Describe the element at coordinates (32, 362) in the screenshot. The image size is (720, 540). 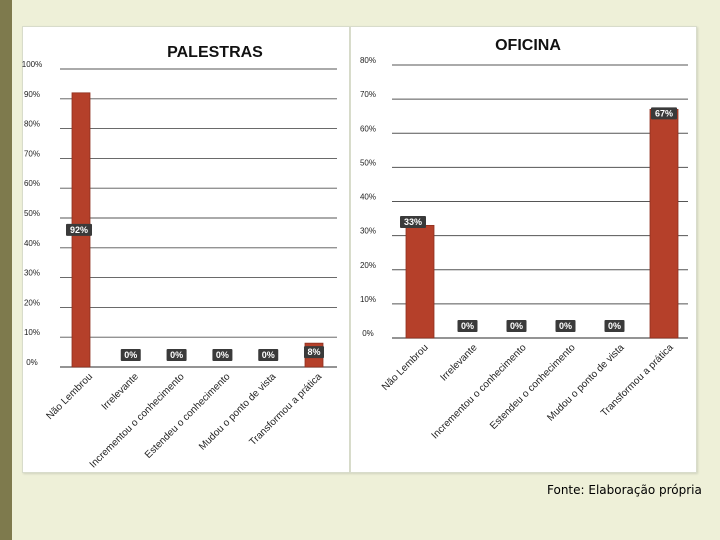
I see `palestras-y-tick-label: 0%` at that location.